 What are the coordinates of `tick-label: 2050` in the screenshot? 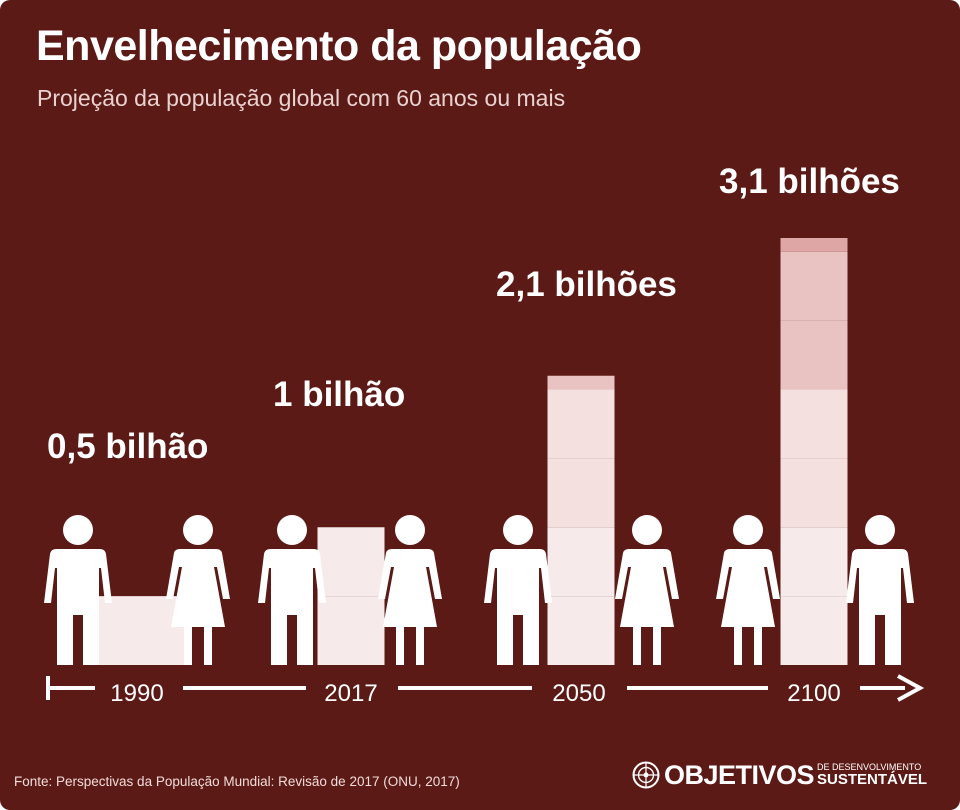 It's located at (578, 693).